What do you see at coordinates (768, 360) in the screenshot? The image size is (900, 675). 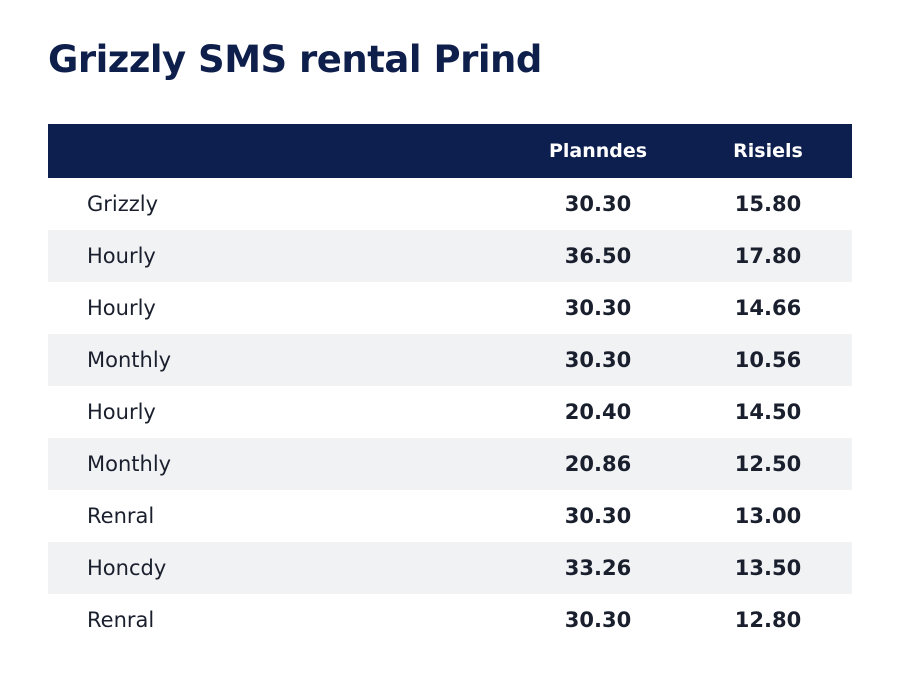 I see `value-cell: 10.56` at bounding box center [768, 360].